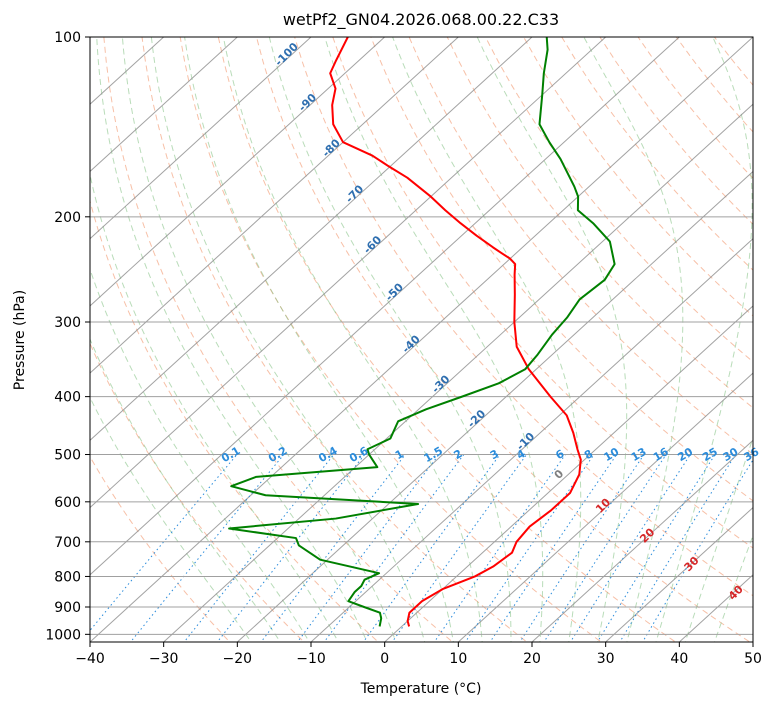 The height and width of the screenshot is (708, 775). I want to click on chart-title: wetPf2_GN04.2026.068.00.22.C33, so click(421, 20).